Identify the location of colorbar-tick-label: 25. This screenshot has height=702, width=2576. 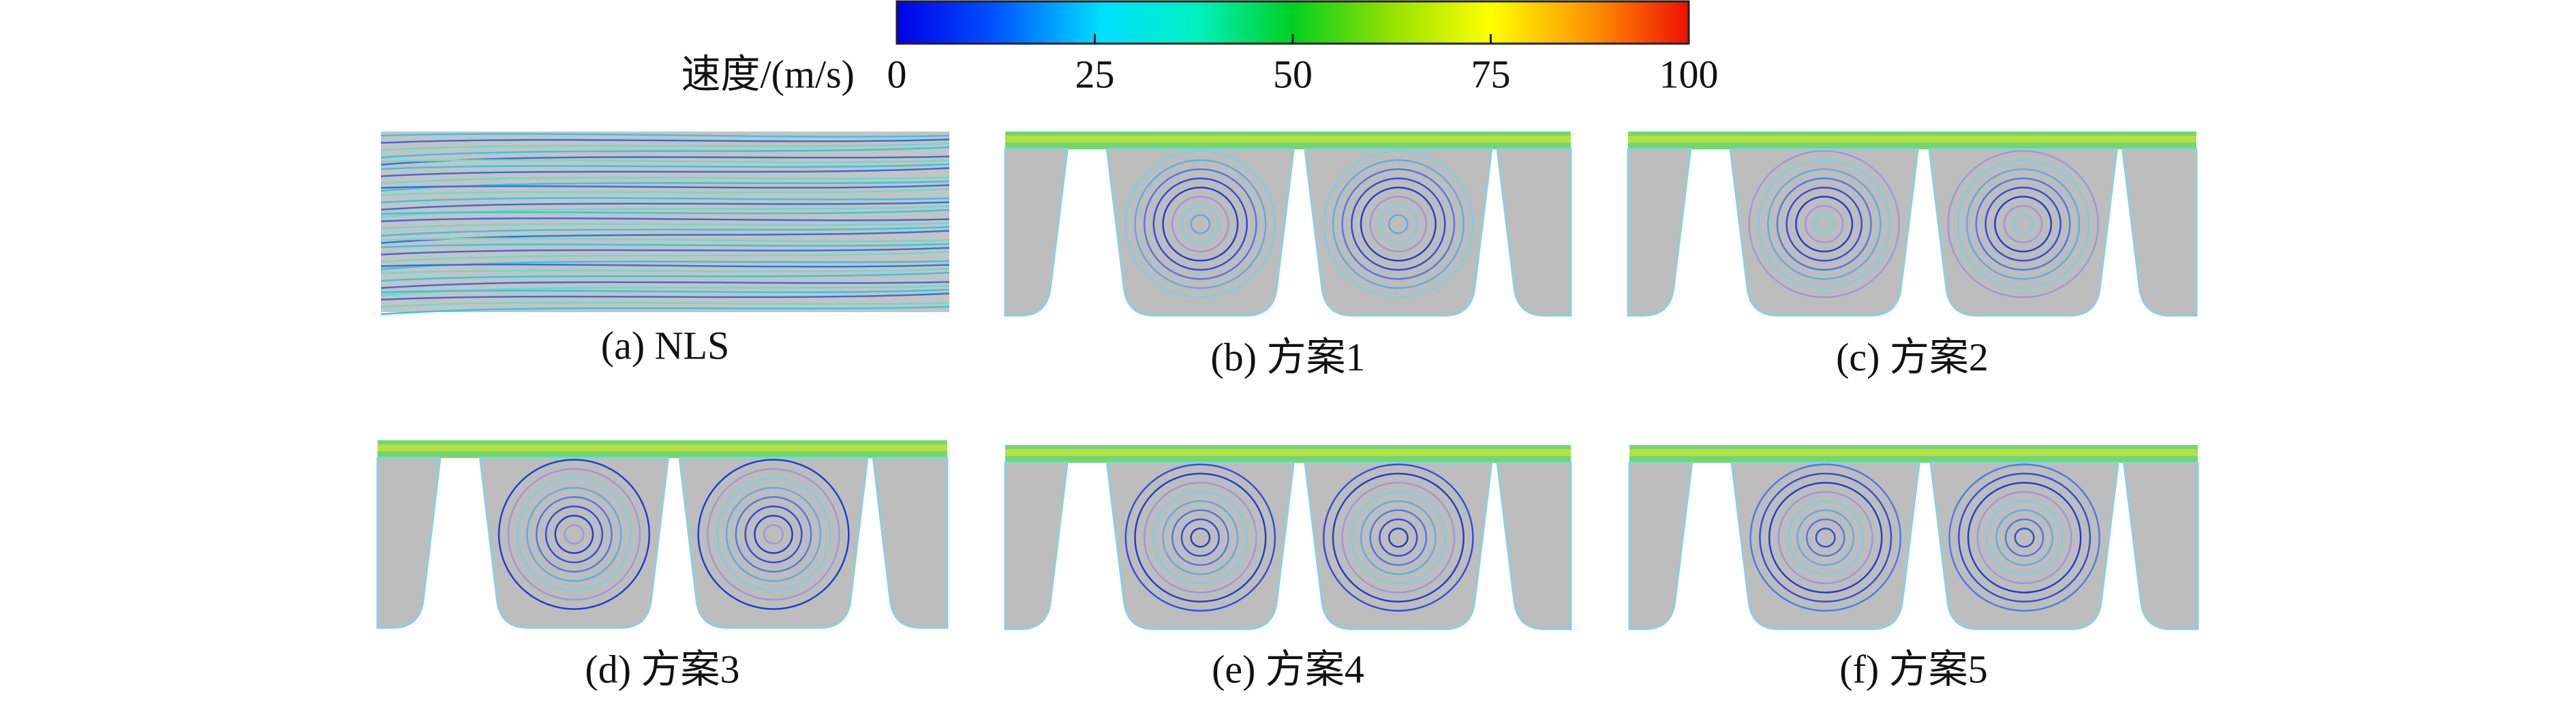
(1095, 74).